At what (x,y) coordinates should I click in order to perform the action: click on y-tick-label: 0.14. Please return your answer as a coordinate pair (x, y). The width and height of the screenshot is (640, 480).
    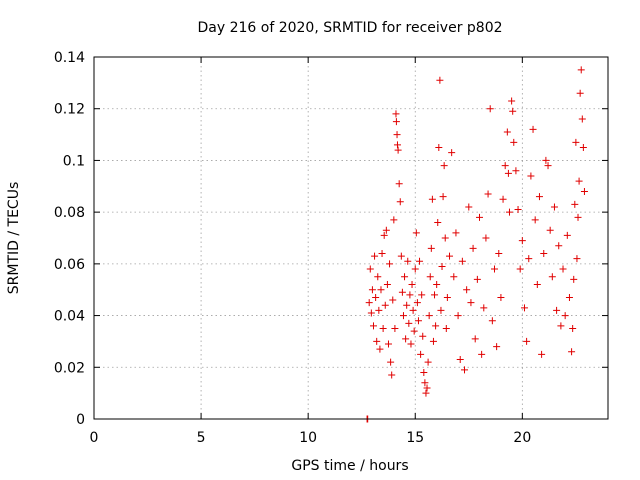
    Looking at the image, I should click on (69, 58).